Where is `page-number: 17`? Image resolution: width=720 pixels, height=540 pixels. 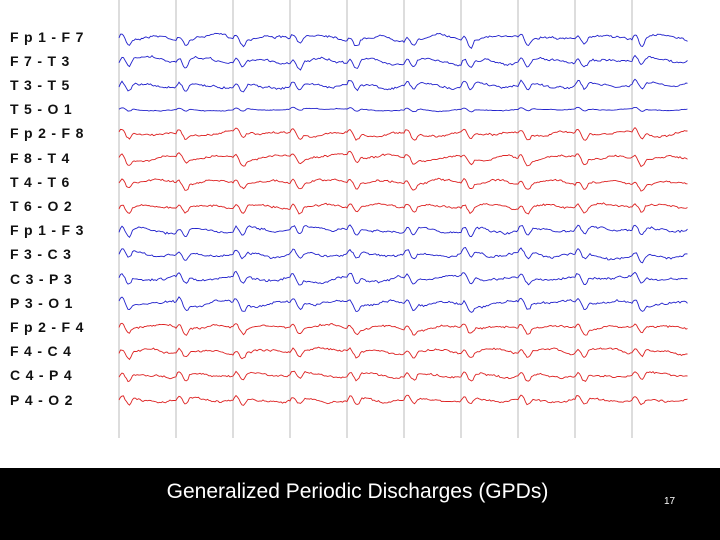
page-number: 17 is located at coordinates (670, 501).